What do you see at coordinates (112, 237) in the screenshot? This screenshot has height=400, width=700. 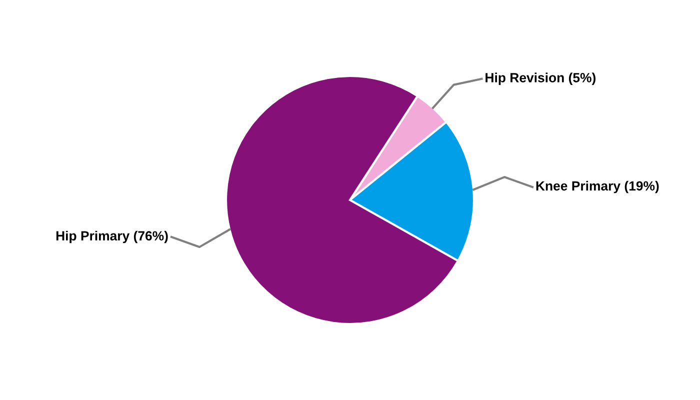 I see `slice-label: Hip Primary (76%)` at bounding box center [112, 237].